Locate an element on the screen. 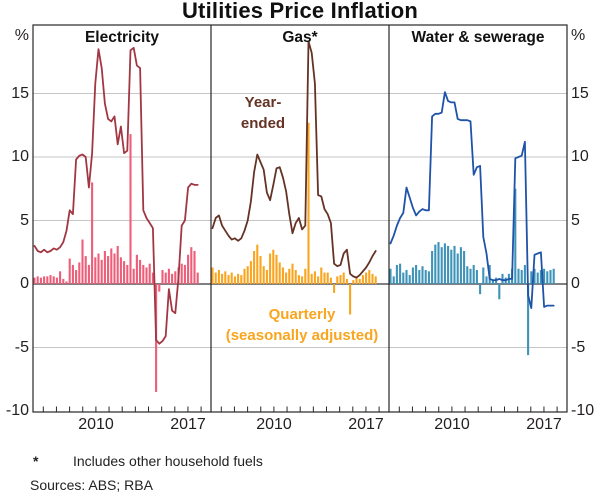  y-axis-label: 15 is located at coordinates (580, 93).